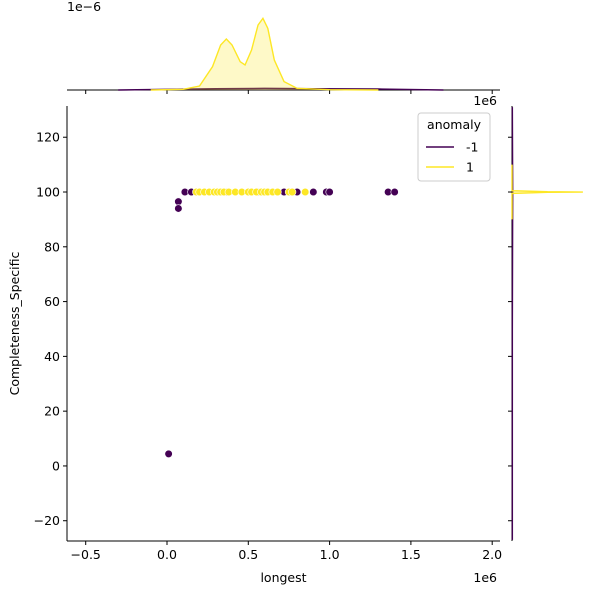 This screenshot has height=600, width=600. I want to click on x-tick-label: −0.5, so click(86, 554).